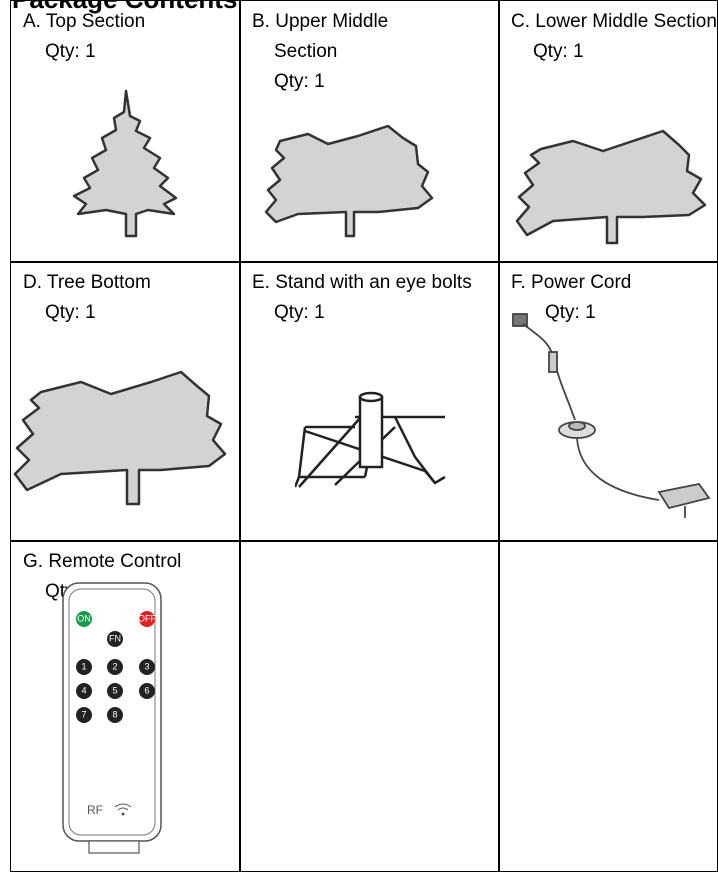 This screenshot has width=718, height=872. I want to click on button-label: 2, so click(114, 666).